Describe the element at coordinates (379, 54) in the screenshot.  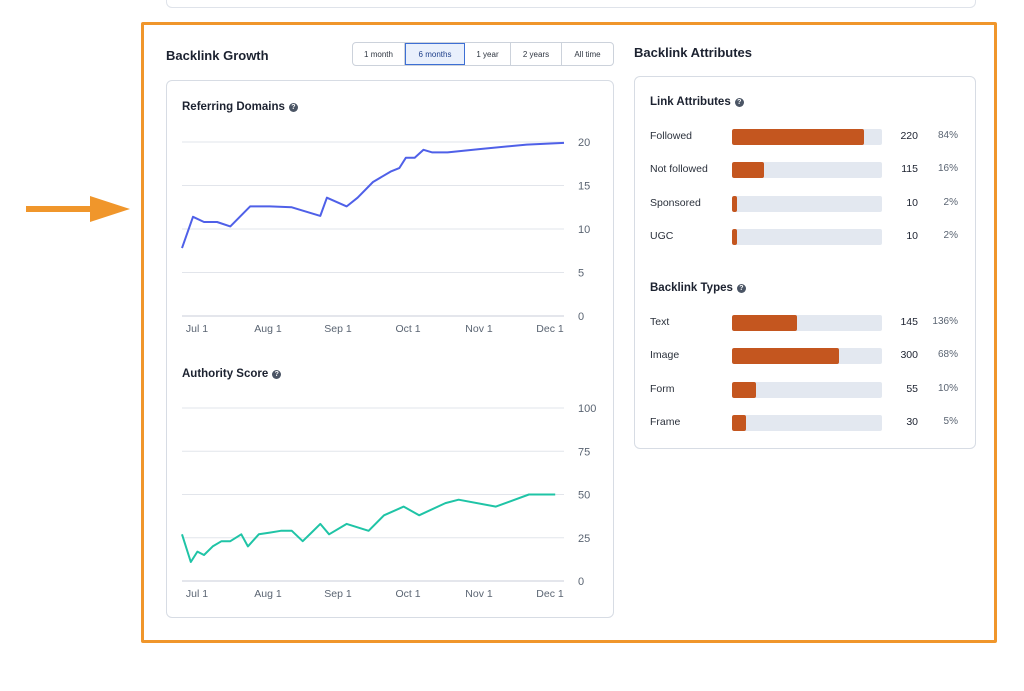
I see `period-tab-1-month: 1 month` at that location.